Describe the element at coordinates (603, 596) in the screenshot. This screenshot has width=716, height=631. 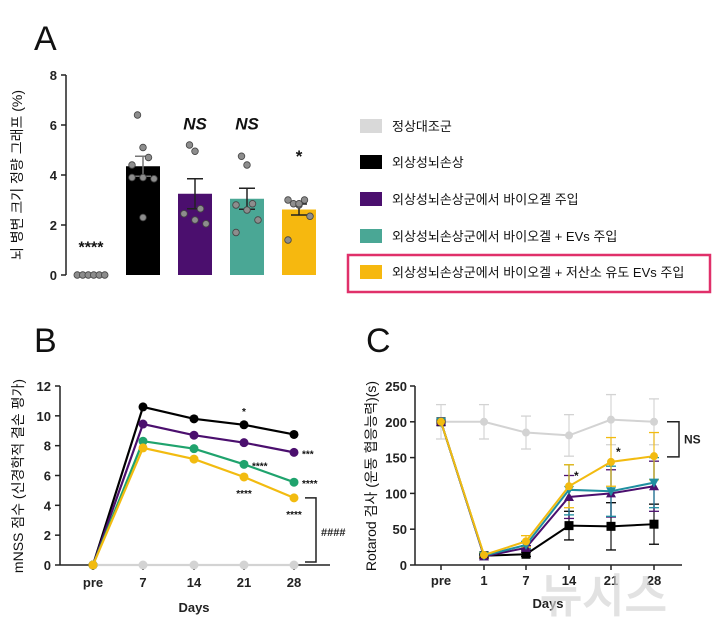
I see `watermark-logo: 뉴시스` at that location.